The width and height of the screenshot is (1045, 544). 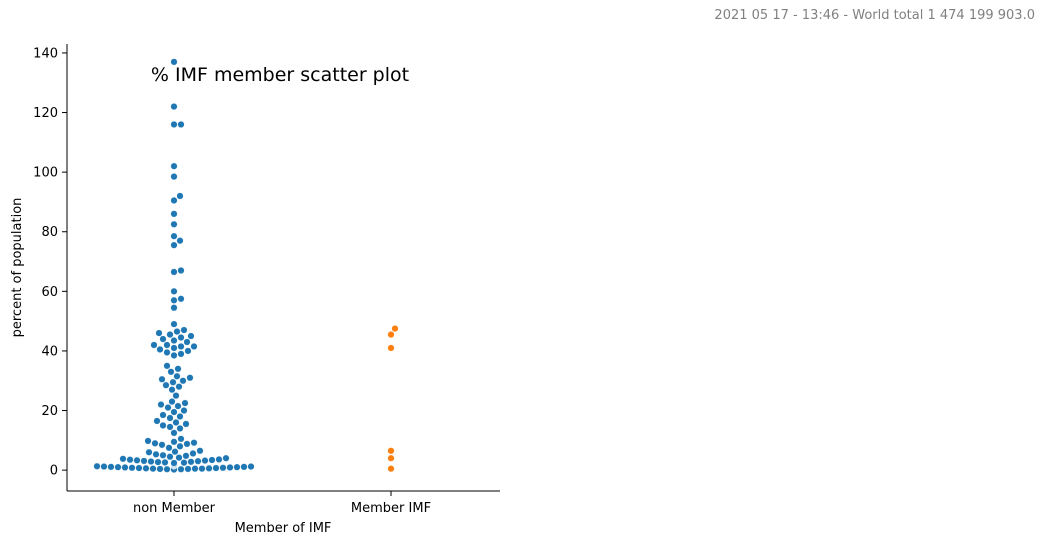 What do you see at coordinates (49, 232) in the screenshot?
I see `y-tick-label: 80` at bounding box center [49, 232].